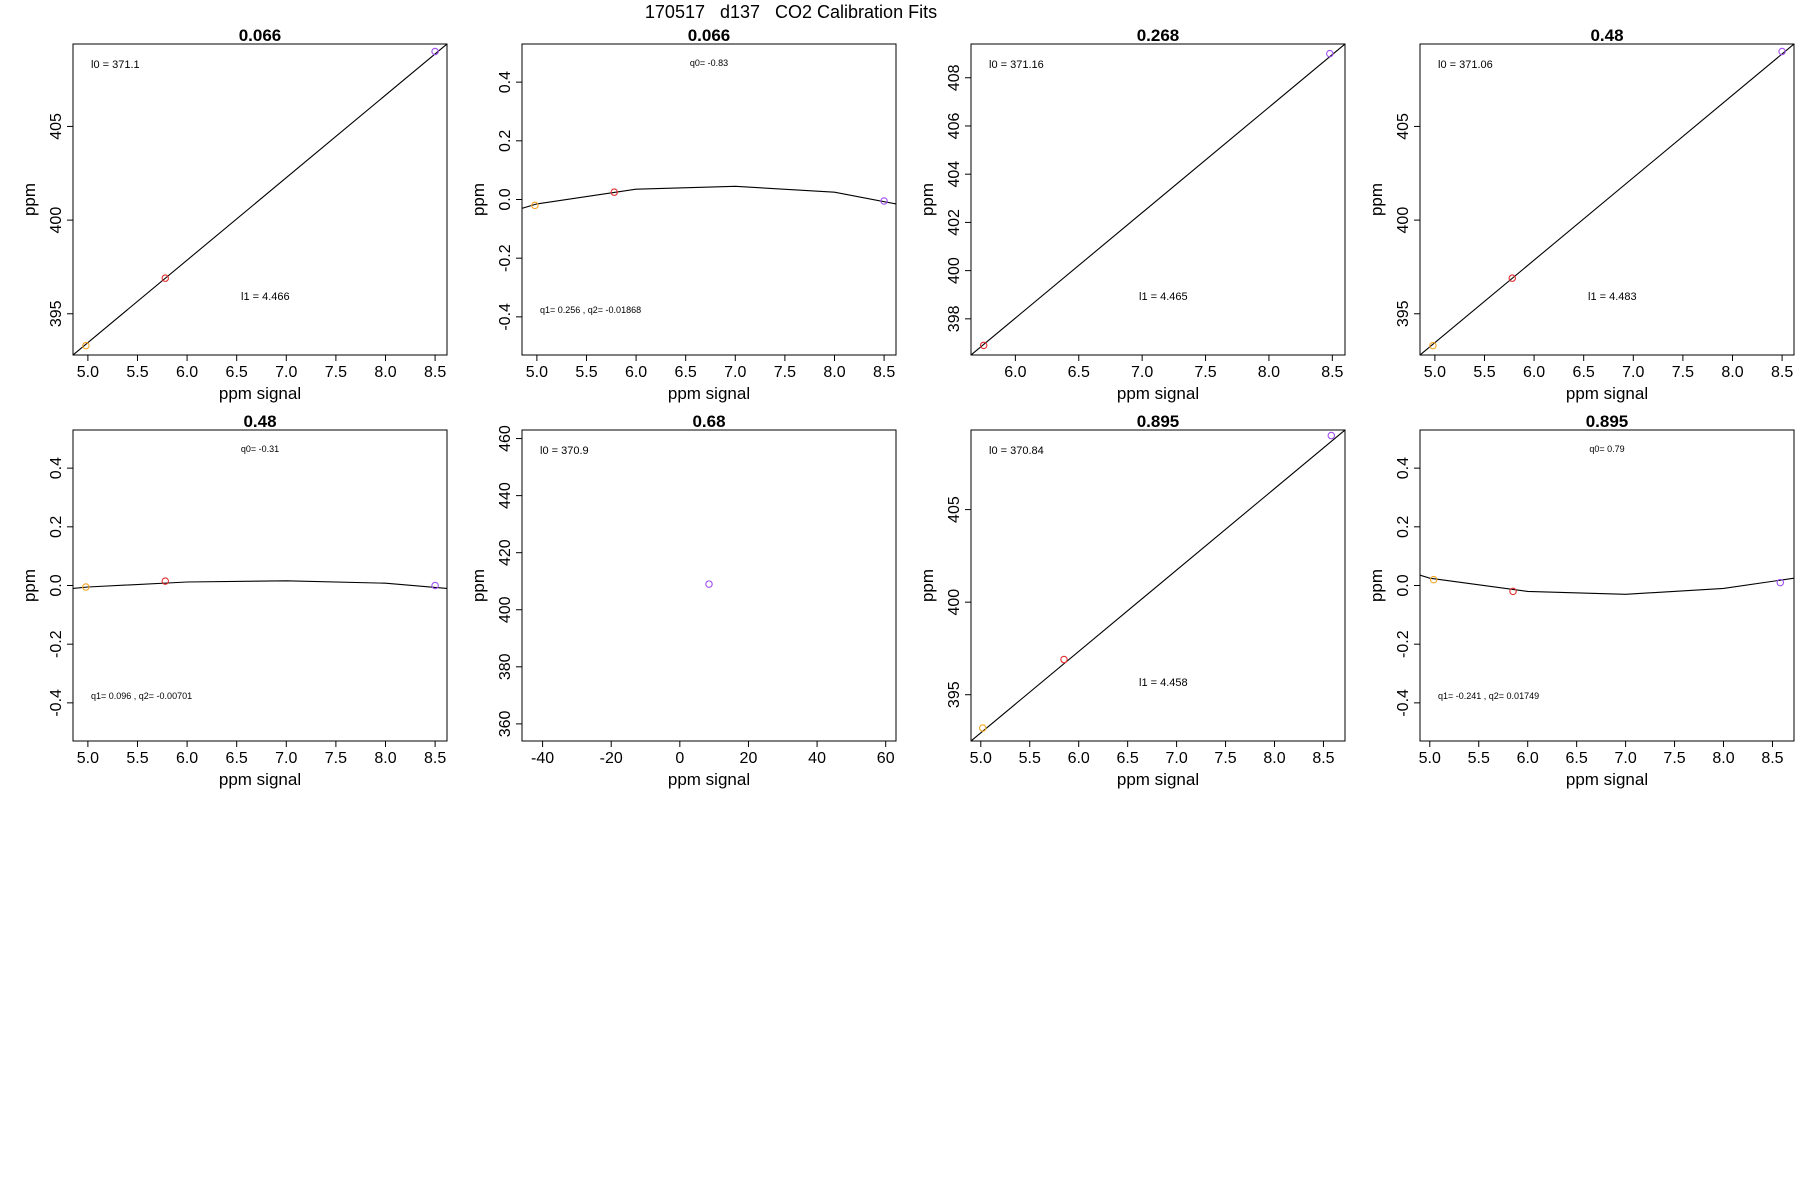 The image size is (1800, 1200). I want to click on y-tick-label: 380, so click(505, 666).